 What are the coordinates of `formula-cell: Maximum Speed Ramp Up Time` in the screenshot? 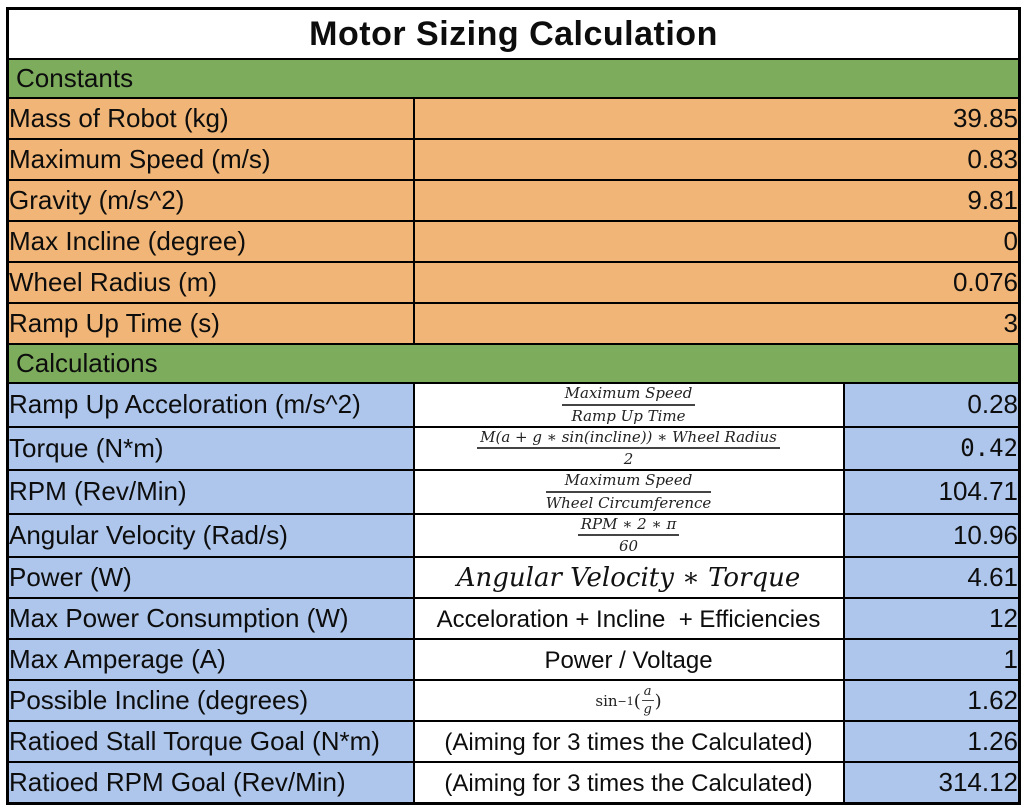 It's located at (628, 405).